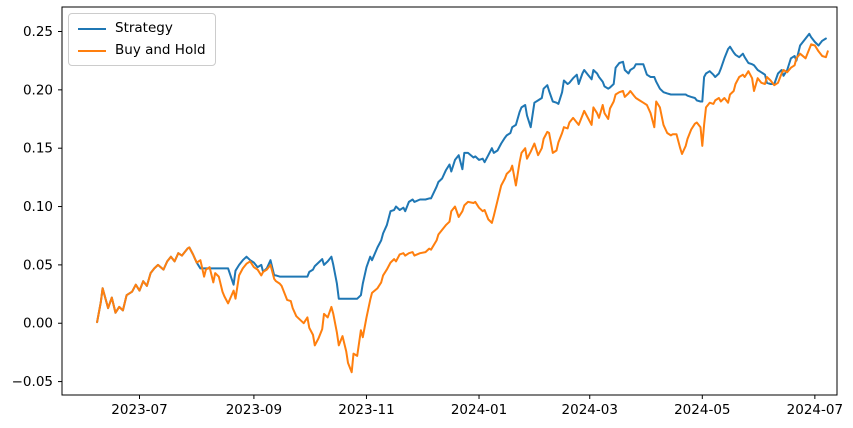 The image size is (853, 428). I want to click on buy-and-hold-line-swatch, so click(92, 50).